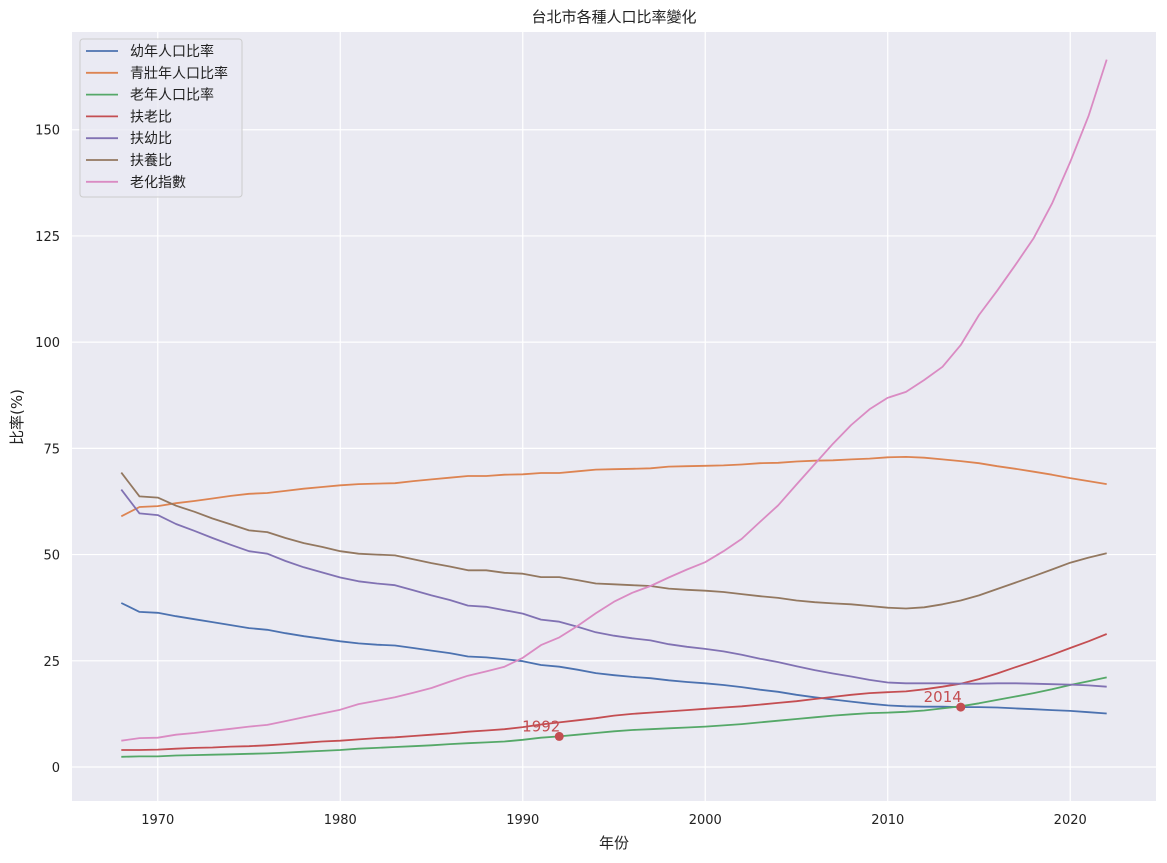  I want to click on y-tick-label: 75, so click(51, 449).